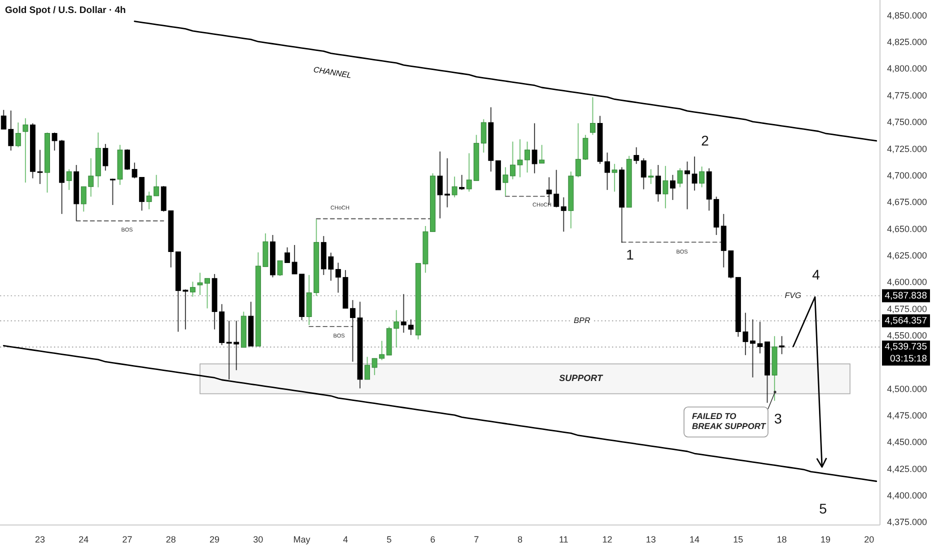  What do you see at coordinates (906, 202) in the screenshot?
I see `y-tick-label: 4,675.000` at bounding box center [906, 202].